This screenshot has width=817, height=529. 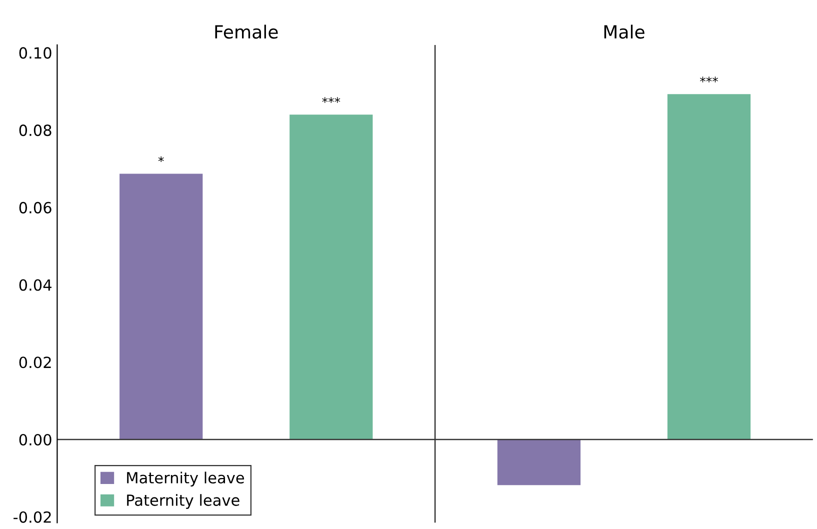 What do you see at coordinates (35, 362) in the screenshot?
I see `y-tick-label: 0.02` at bounding box center [35, 362].